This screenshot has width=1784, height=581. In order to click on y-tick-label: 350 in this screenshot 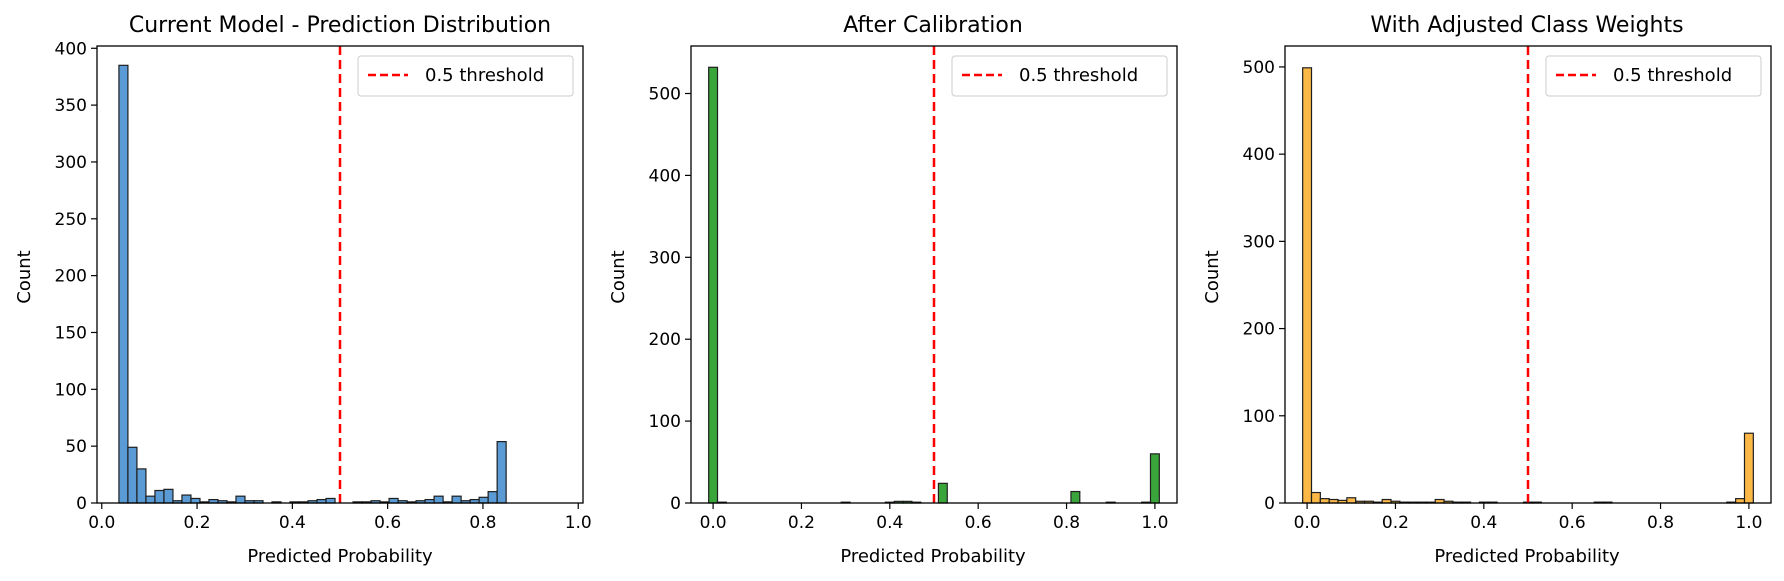, I will do `click(71, 106)`.